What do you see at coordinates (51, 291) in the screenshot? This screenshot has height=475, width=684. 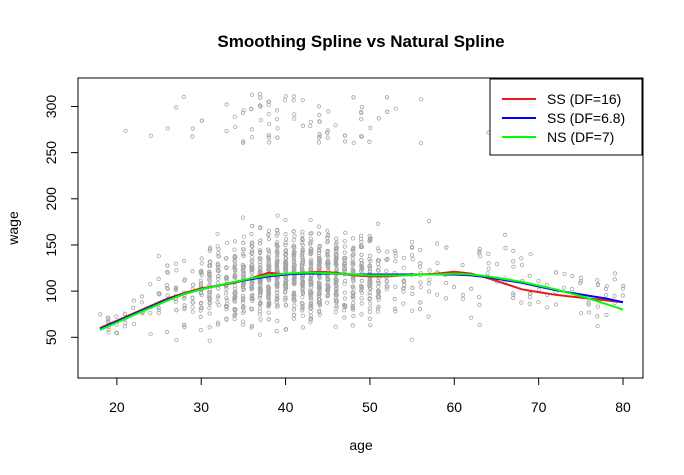 I see `y-tick-label: 100` at bounding box center [51, 291].